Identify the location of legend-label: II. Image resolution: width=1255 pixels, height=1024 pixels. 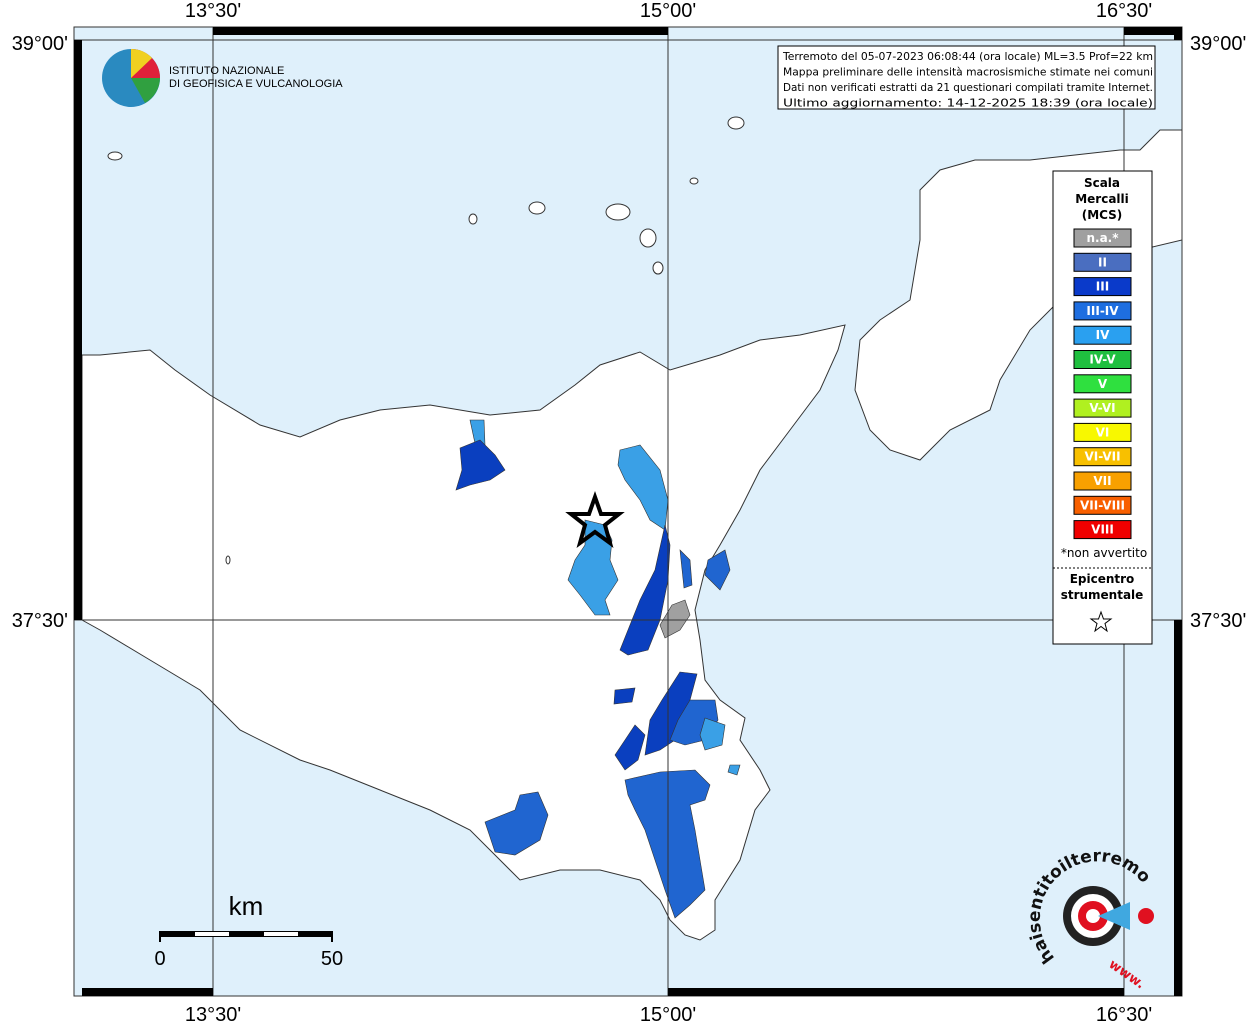
(1102, 262).